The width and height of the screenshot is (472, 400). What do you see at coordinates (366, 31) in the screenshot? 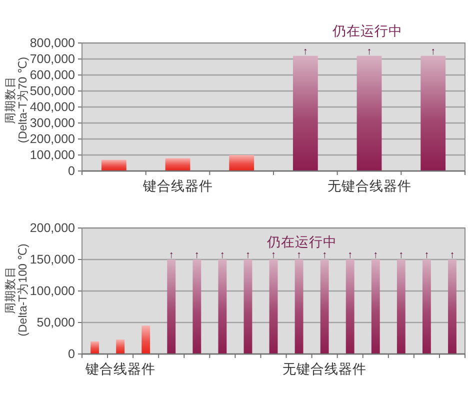
I see `text: 仍在运行中` at bounding box center [366, 31].